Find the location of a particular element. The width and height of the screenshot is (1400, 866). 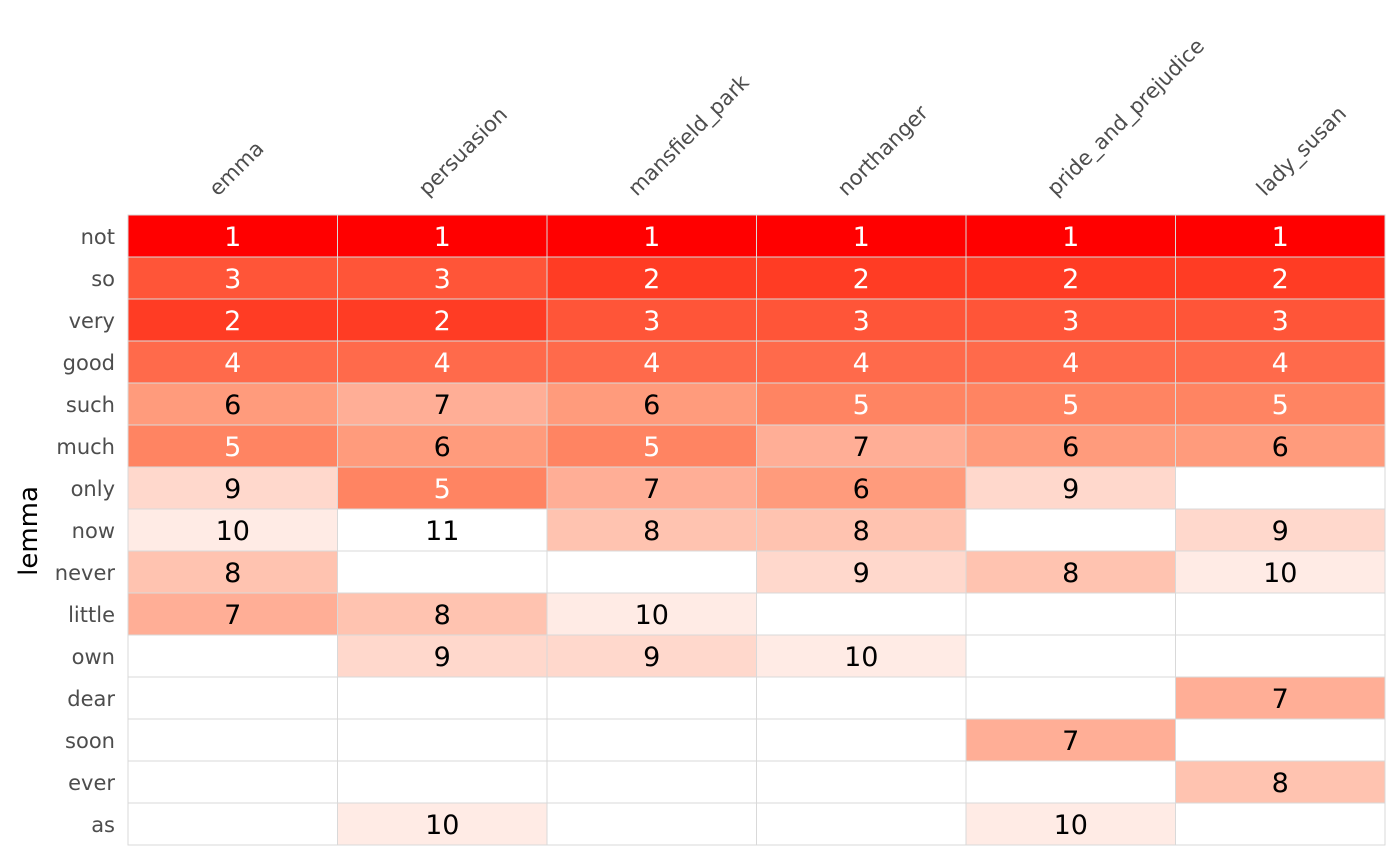

column-label: lady_susan is located at coordinates (1302, 151).